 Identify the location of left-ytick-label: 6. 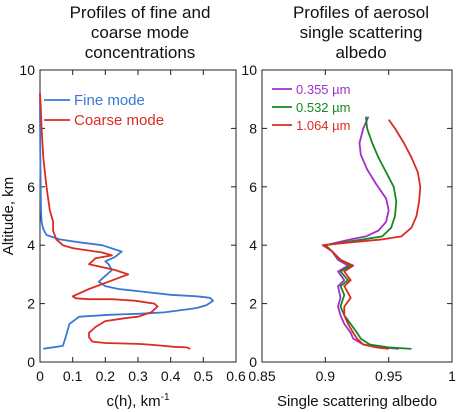
(31, 187).